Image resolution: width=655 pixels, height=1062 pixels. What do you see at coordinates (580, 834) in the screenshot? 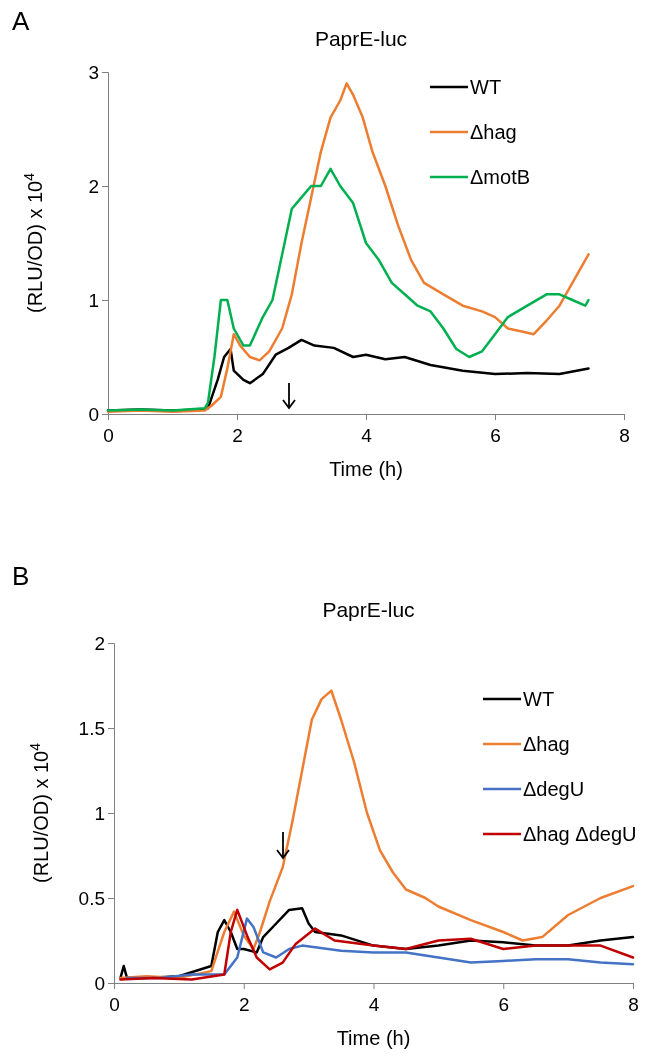
I see `legend-label: Δhag ΔdegU` at bounding box center [580, 834].